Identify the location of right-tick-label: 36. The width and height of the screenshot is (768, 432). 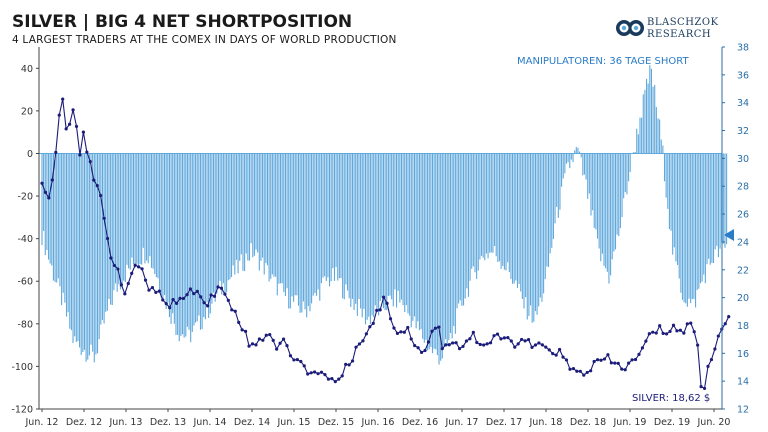
(743, 75).